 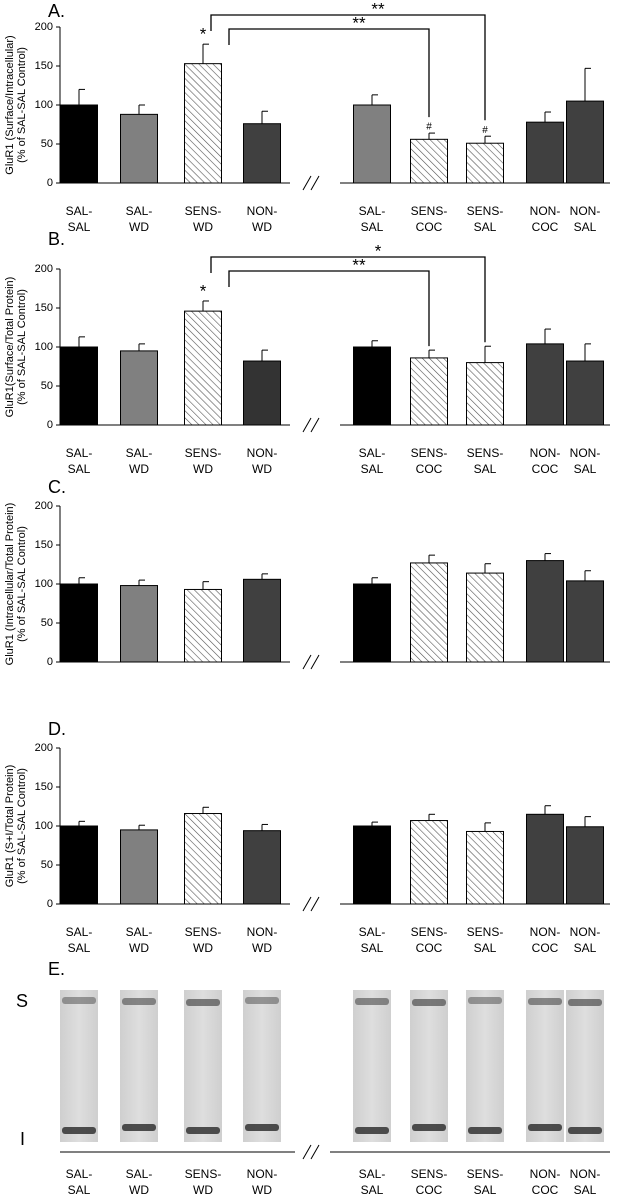 I want to click on panel-label: D., so click(x=57, y=729).